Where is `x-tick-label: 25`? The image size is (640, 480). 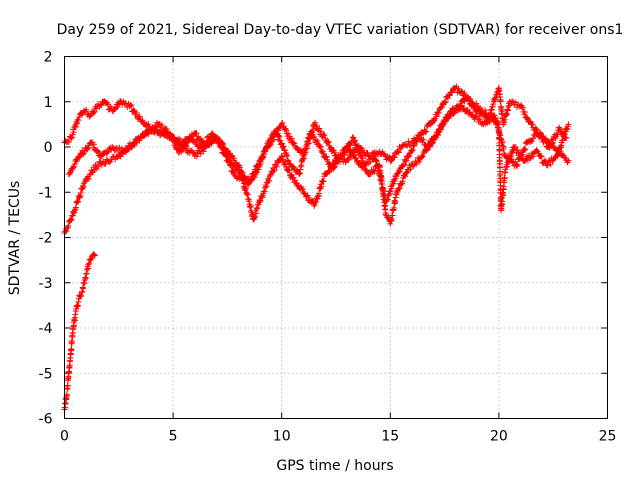 x-tick-label: 25 is located at coordinates (608, 437).